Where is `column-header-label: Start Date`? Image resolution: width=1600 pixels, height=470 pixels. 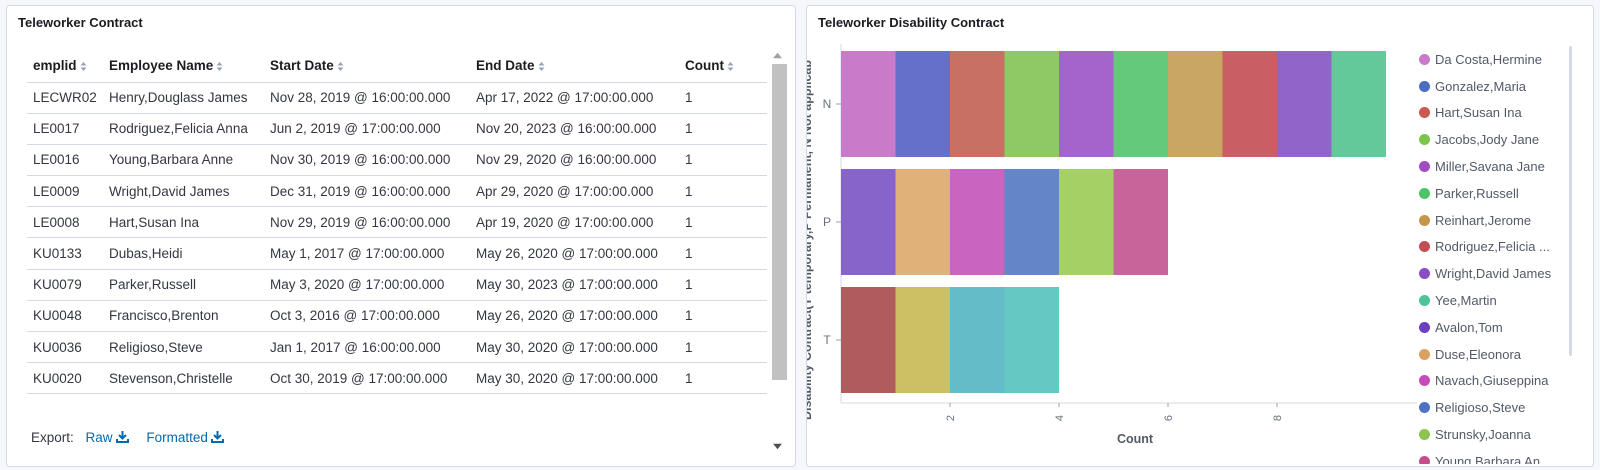
column-header-label: Start Date is located at coordinates (302, 66).